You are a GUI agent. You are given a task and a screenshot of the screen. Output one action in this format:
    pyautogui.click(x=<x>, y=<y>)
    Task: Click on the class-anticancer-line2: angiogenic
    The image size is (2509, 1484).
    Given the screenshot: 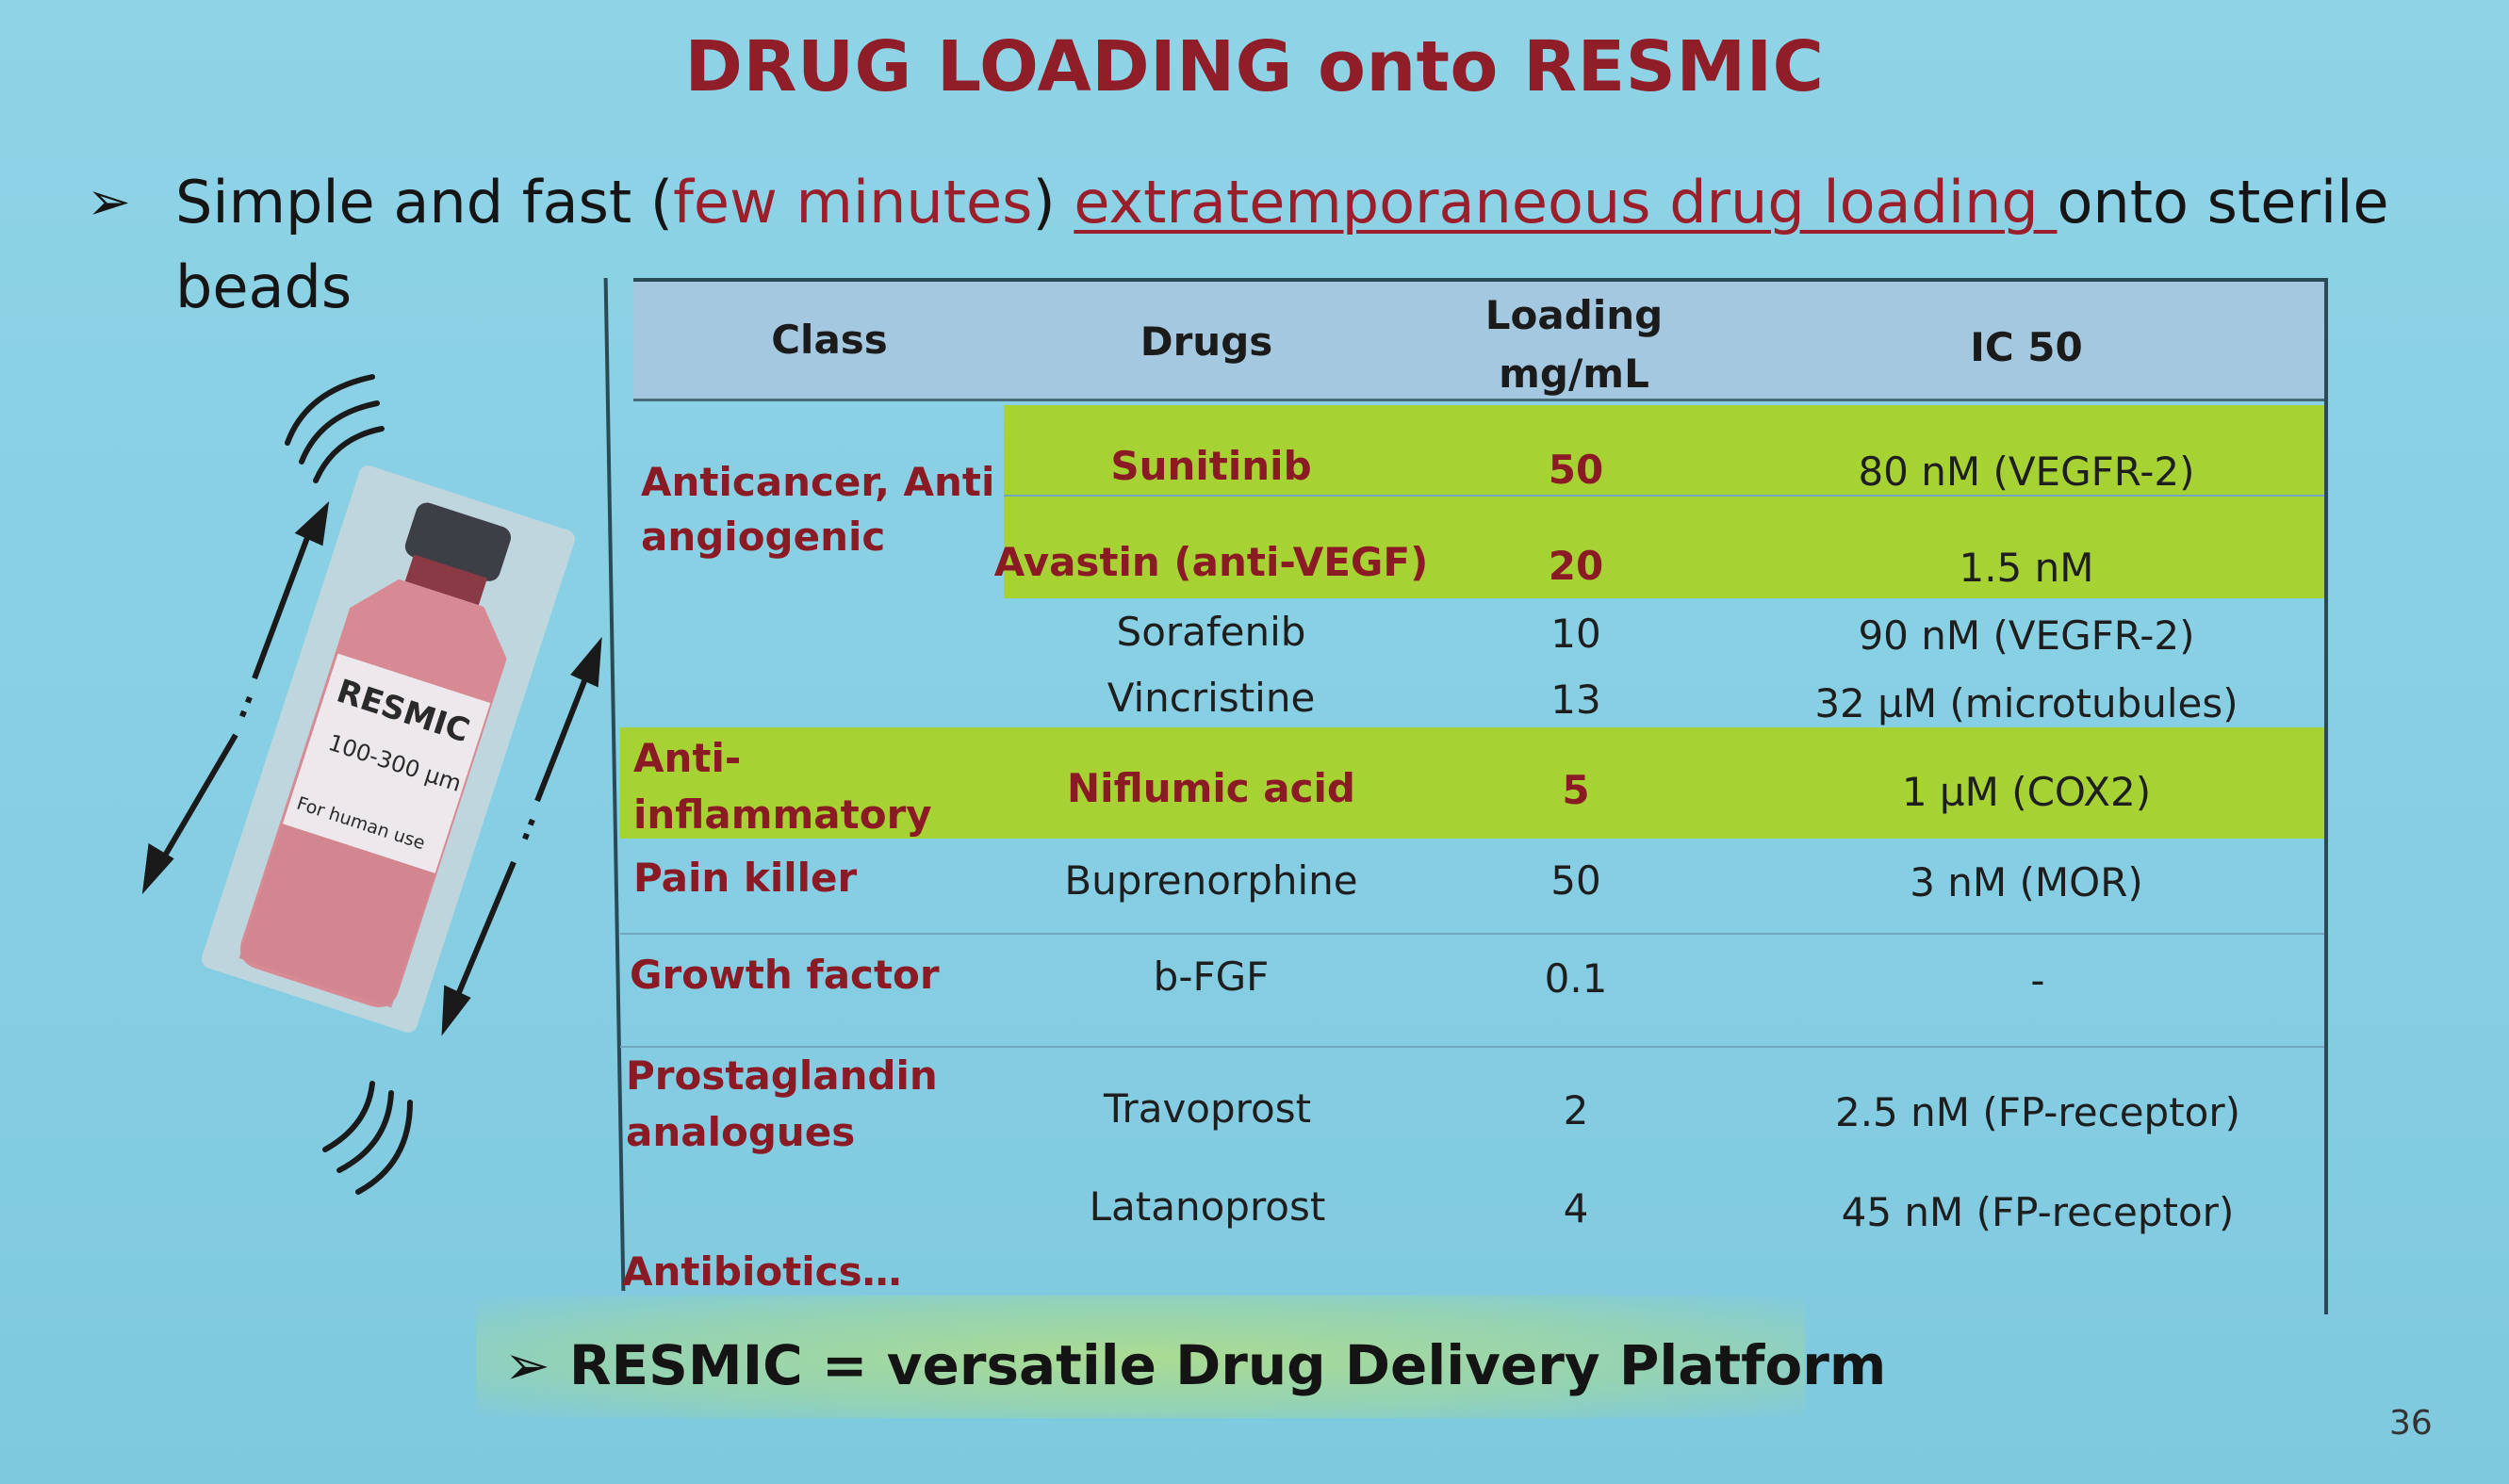 What is the action you would take?
    pyautogui.click(x=764, y=537)
    